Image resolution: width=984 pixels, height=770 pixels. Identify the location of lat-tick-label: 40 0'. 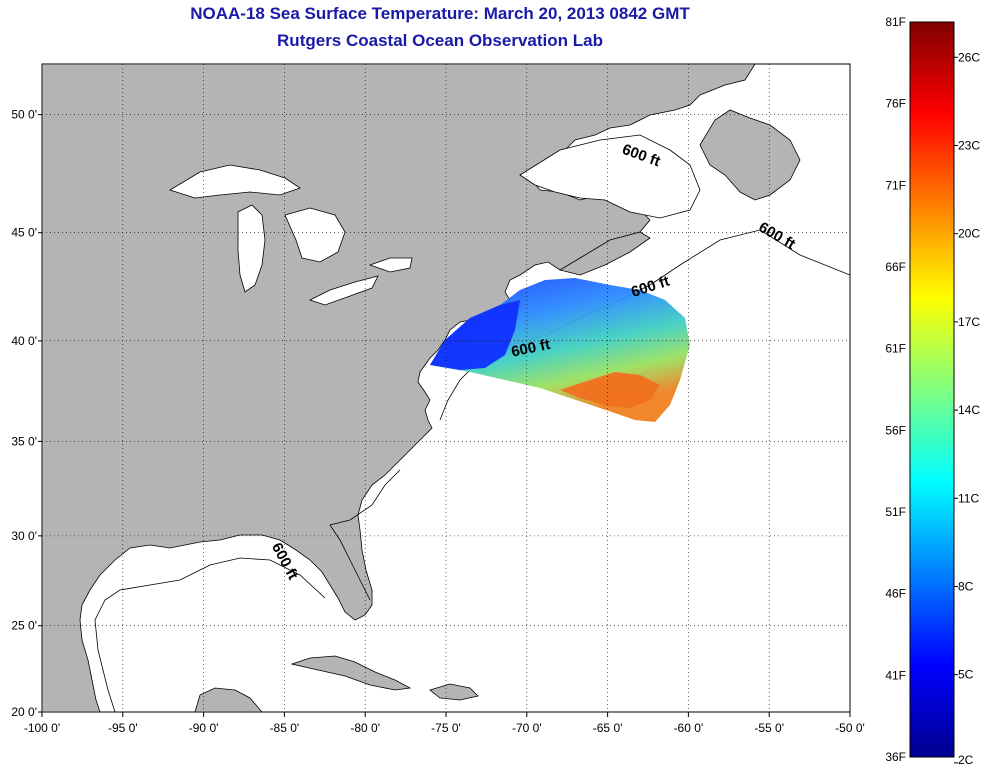
(24, 341).